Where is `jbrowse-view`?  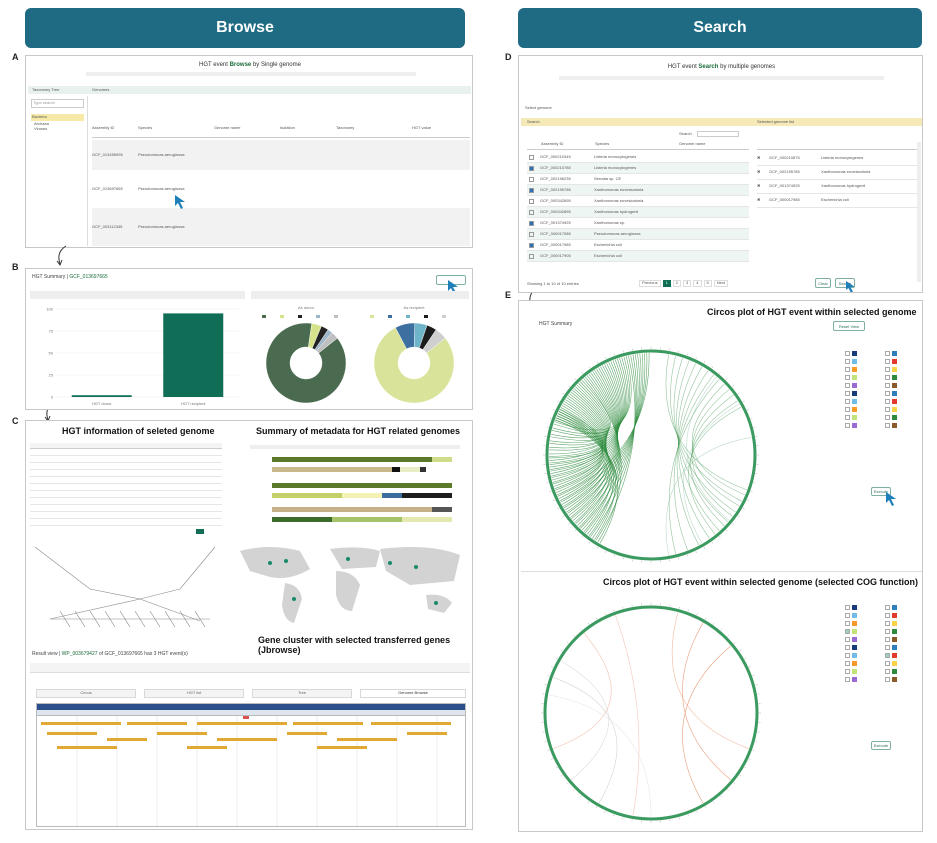 jbrowse-view is located at coordinates (251, 765).